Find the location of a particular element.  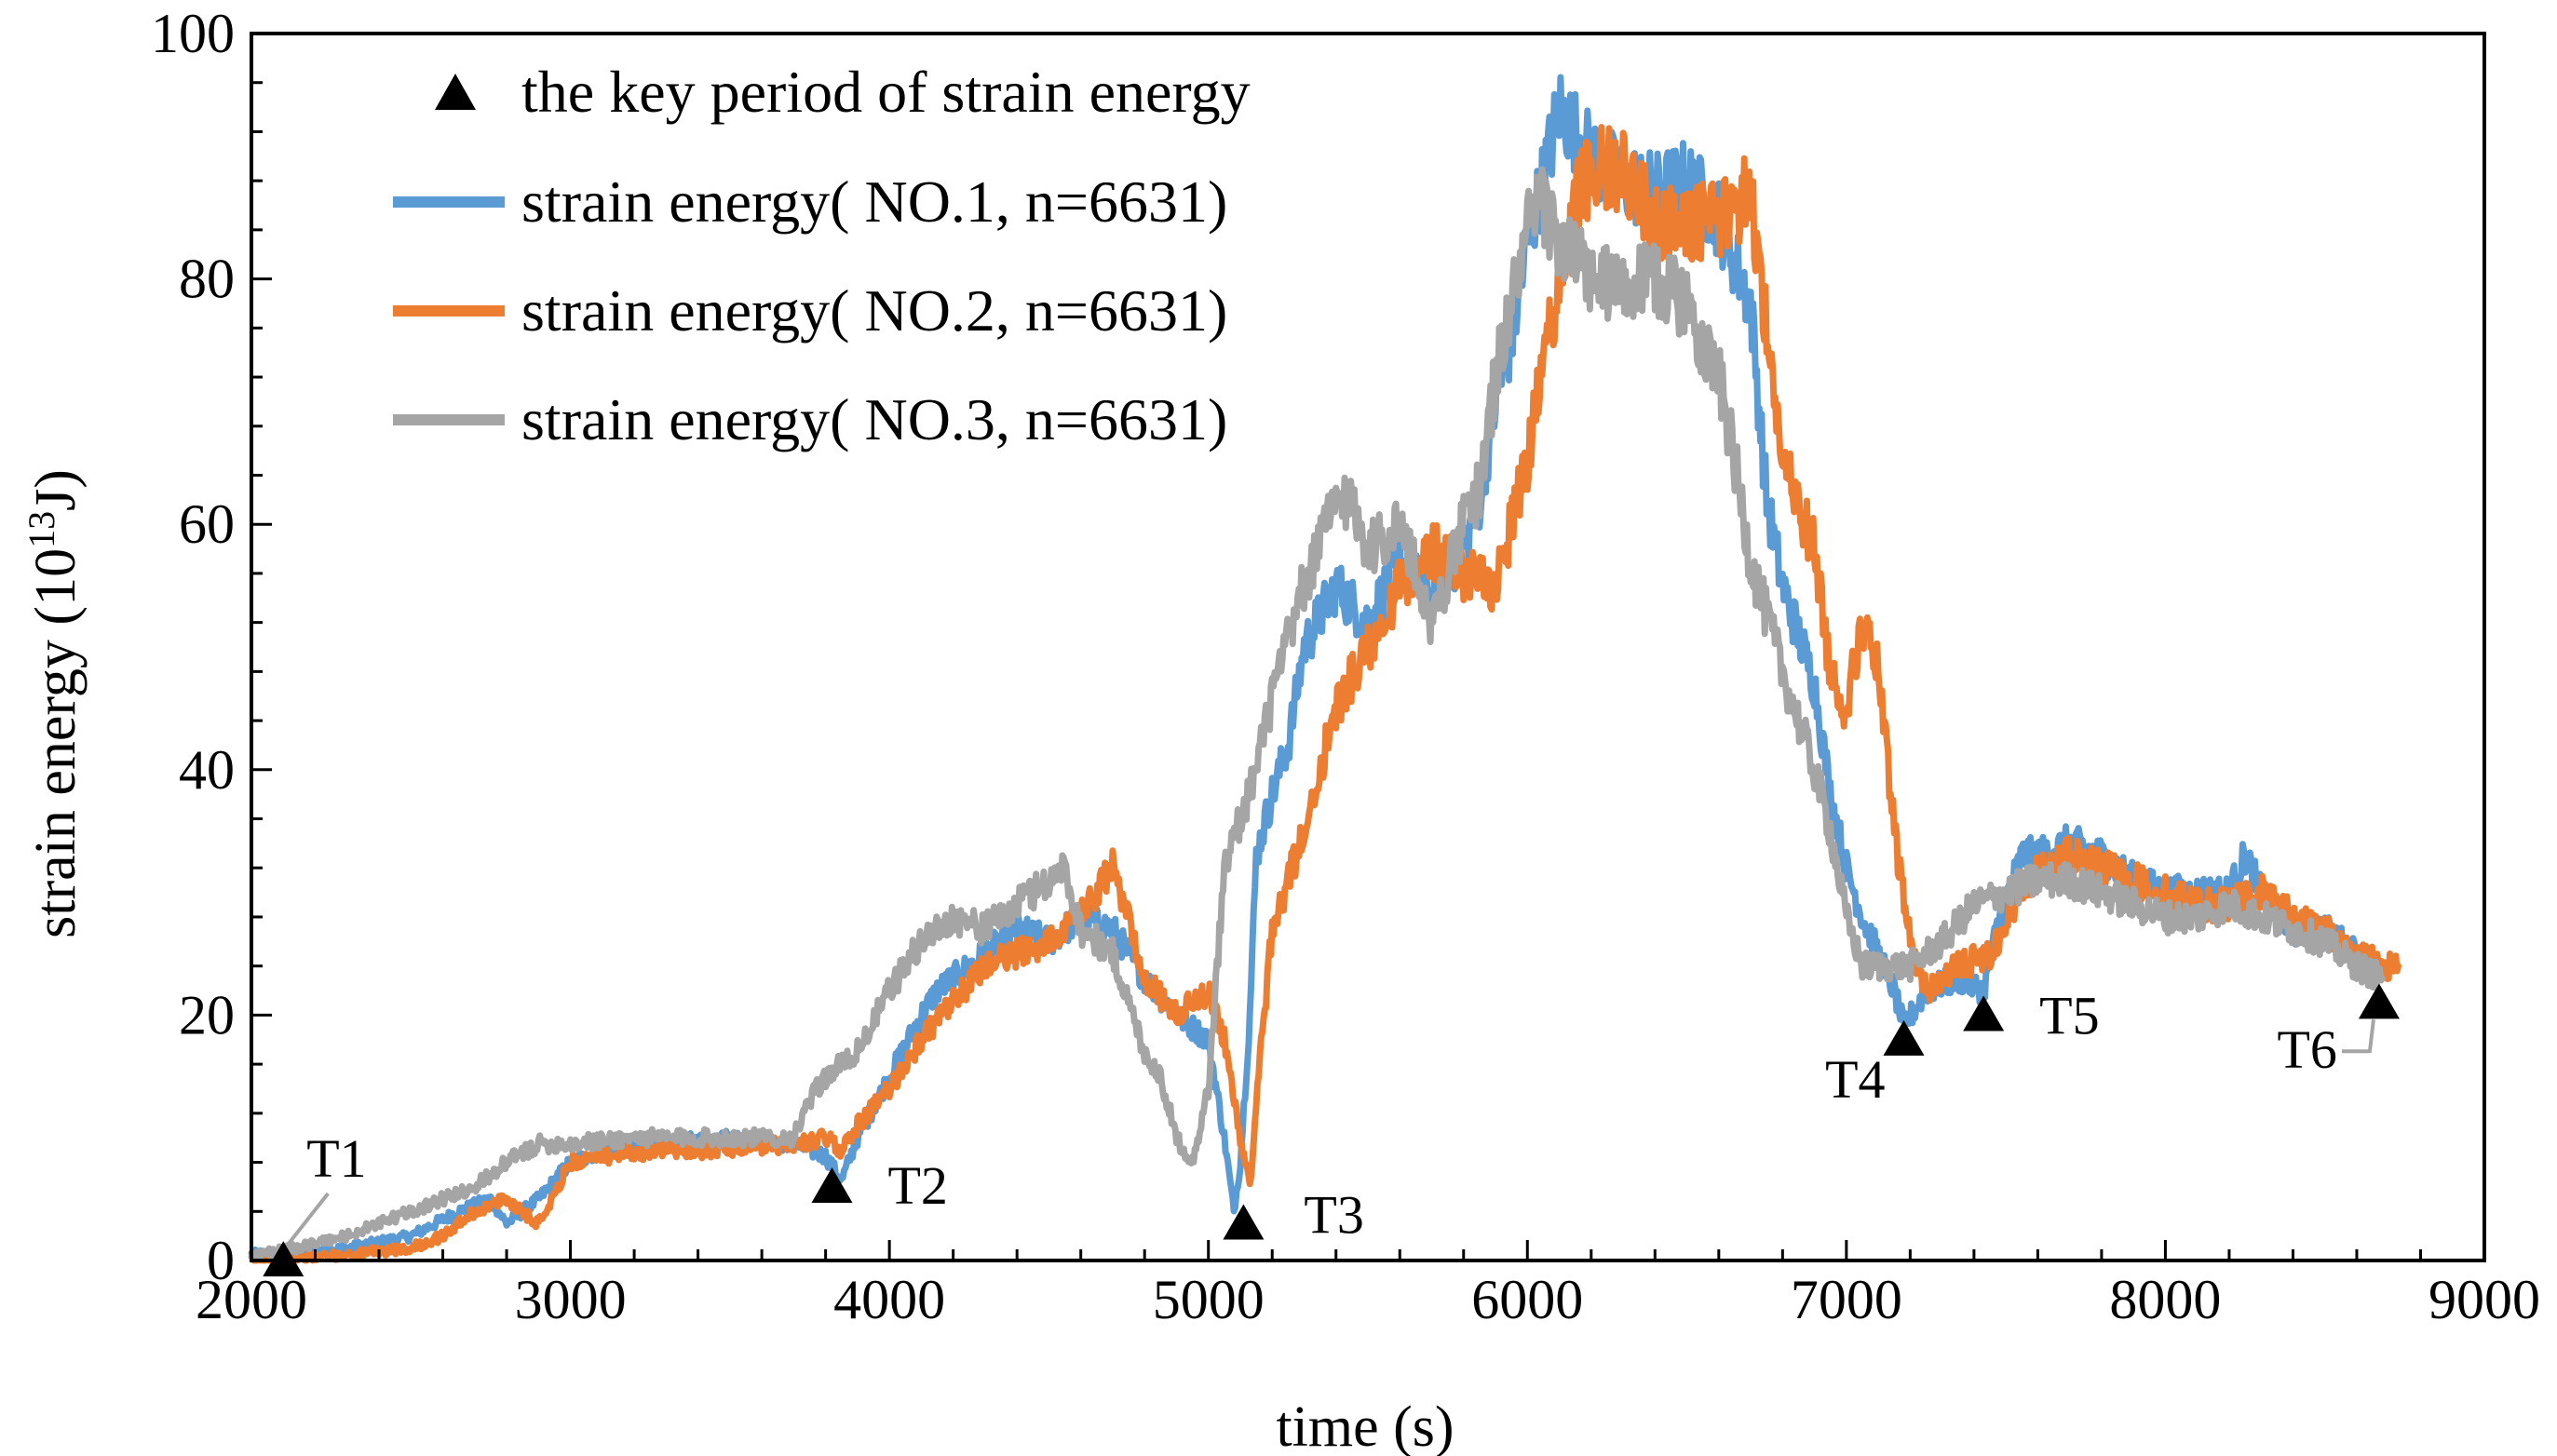

key-period-marker-t5 is located at coordinates (1984, 1013).